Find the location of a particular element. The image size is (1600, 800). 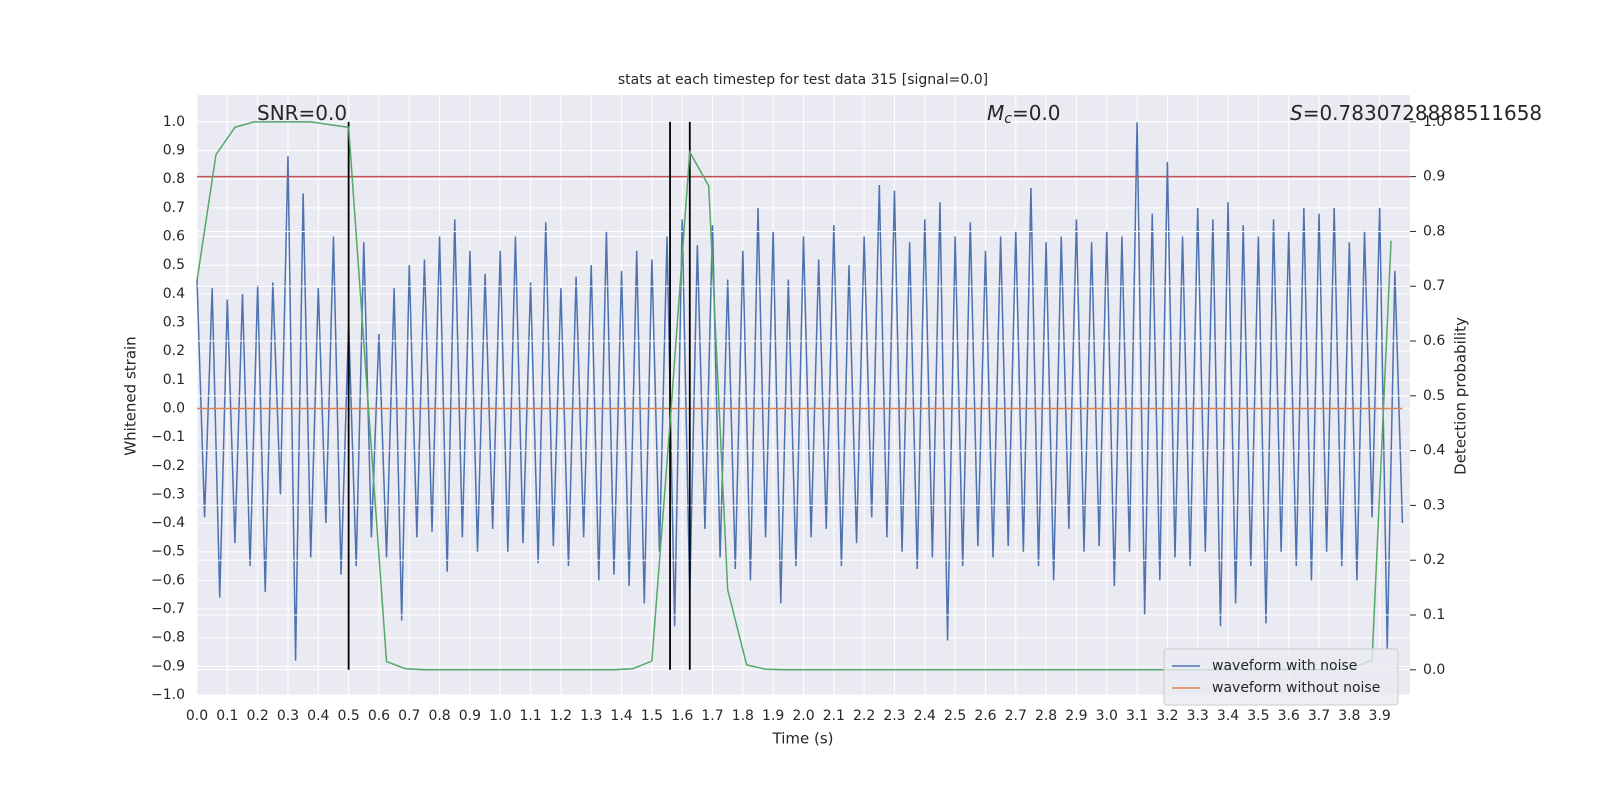

x-tick-label: 0.8 is located at coordinates (439, 716).